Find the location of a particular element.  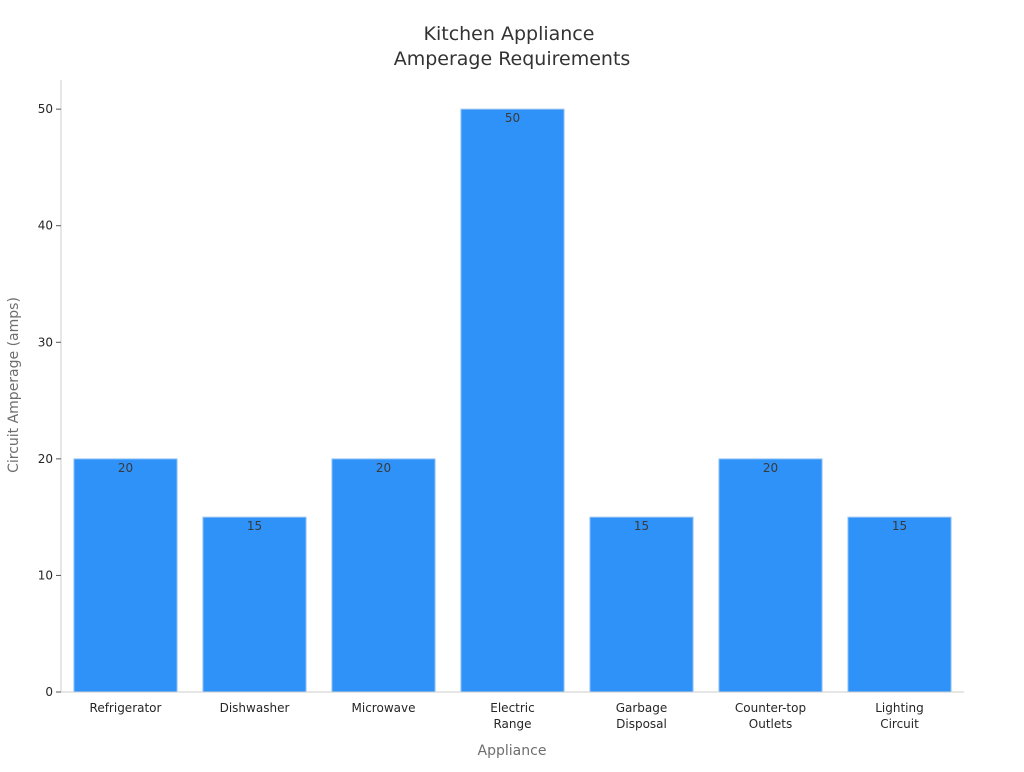

x-tick-label: Refrigerator is located at coordinates (126, 708).